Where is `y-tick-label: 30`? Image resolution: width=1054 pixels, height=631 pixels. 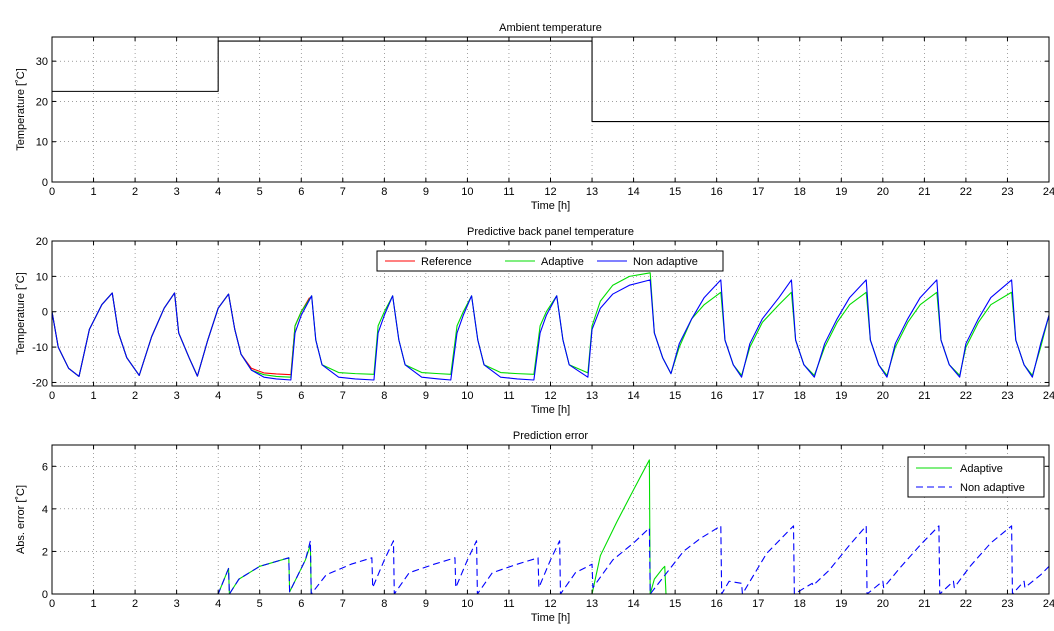 y-tick-label: 30 is located at coordinates (42, 62).